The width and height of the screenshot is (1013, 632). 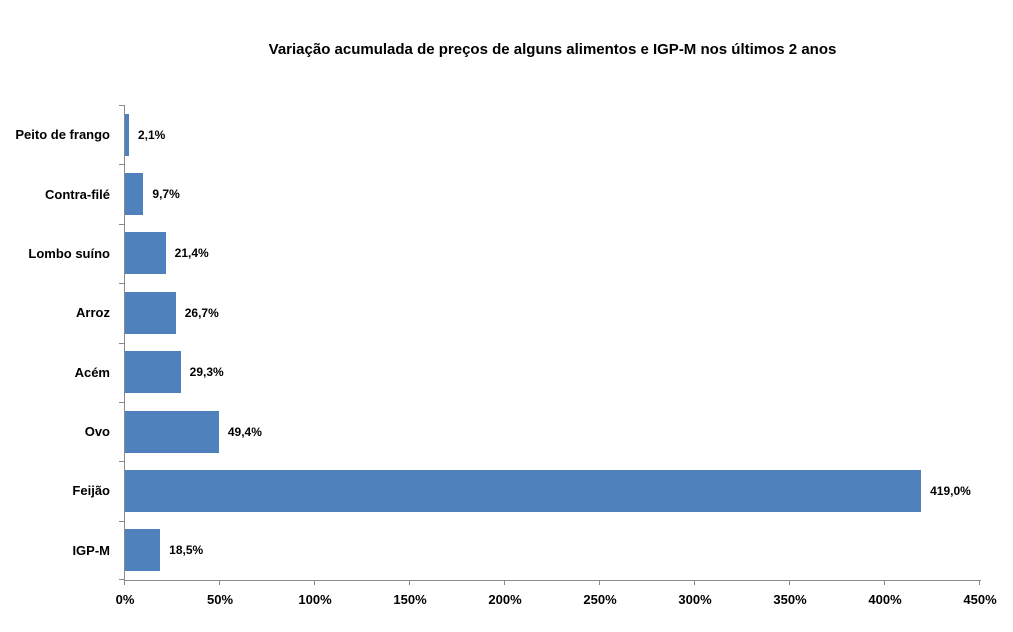 What do you see at coordinates (166, 194) in the screenshot?
I see `value-label-contra-file: 9,7%` at bounding box center [166, 194].